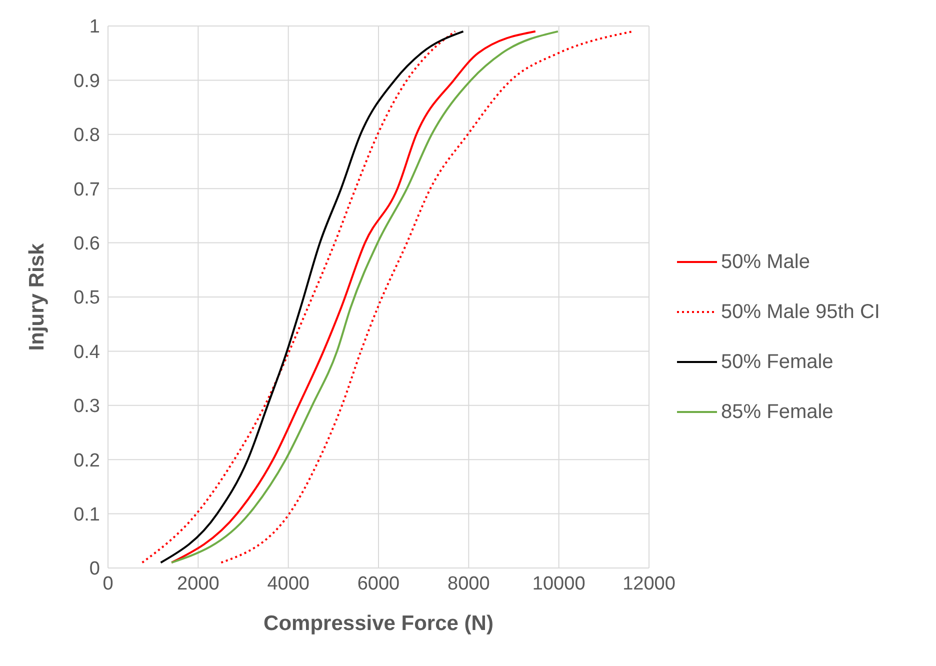  What do you see at coordinates (87, 81) in the screenshot?
I see `y-tick-label: 0.9` at bounding box center [87, 81].